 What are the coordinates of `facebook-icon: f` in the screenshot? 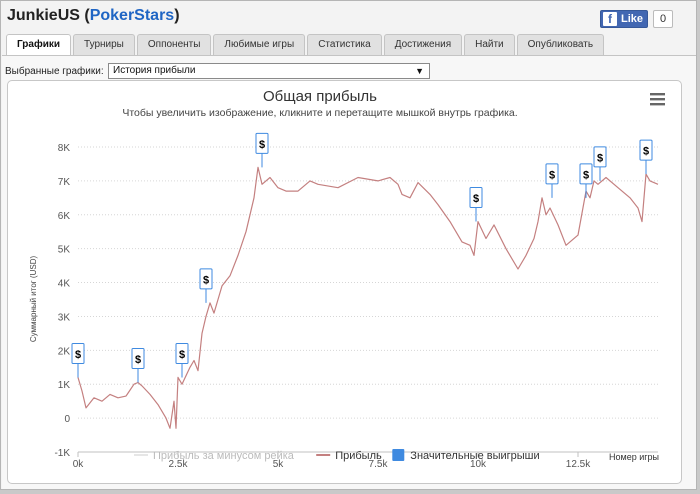 It's located at (609, 19).